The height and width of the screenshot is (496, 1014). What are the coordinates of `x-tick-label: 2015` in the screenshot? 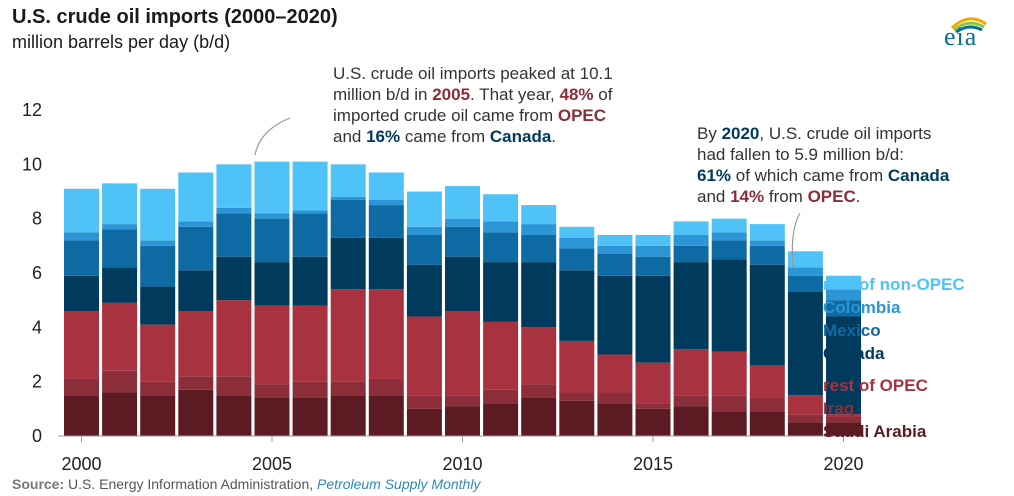 It's located at (653, 464).